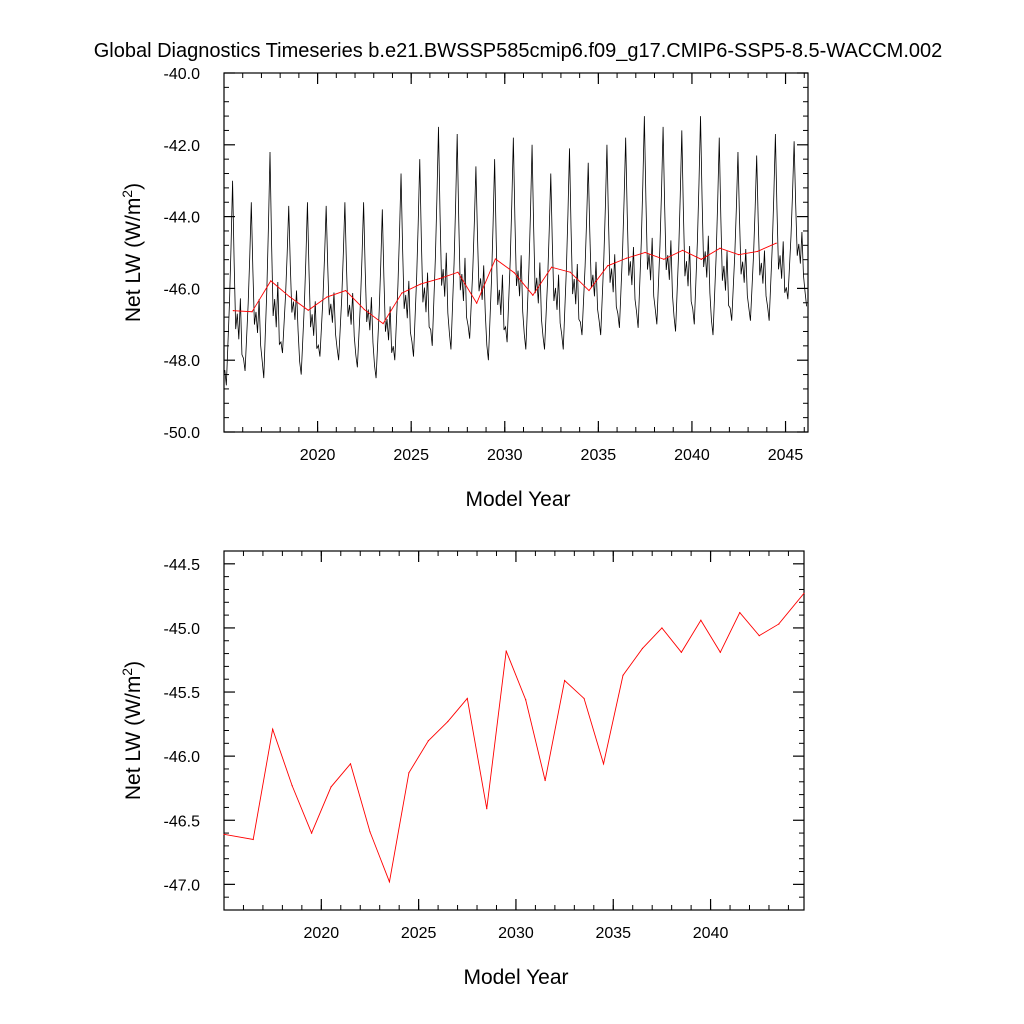 The image size is (1024, 1024). What do you see at coordinates (505, 283) in the screenshot?
I see `annual-mean-series-line` at bounding box center [505, 283].